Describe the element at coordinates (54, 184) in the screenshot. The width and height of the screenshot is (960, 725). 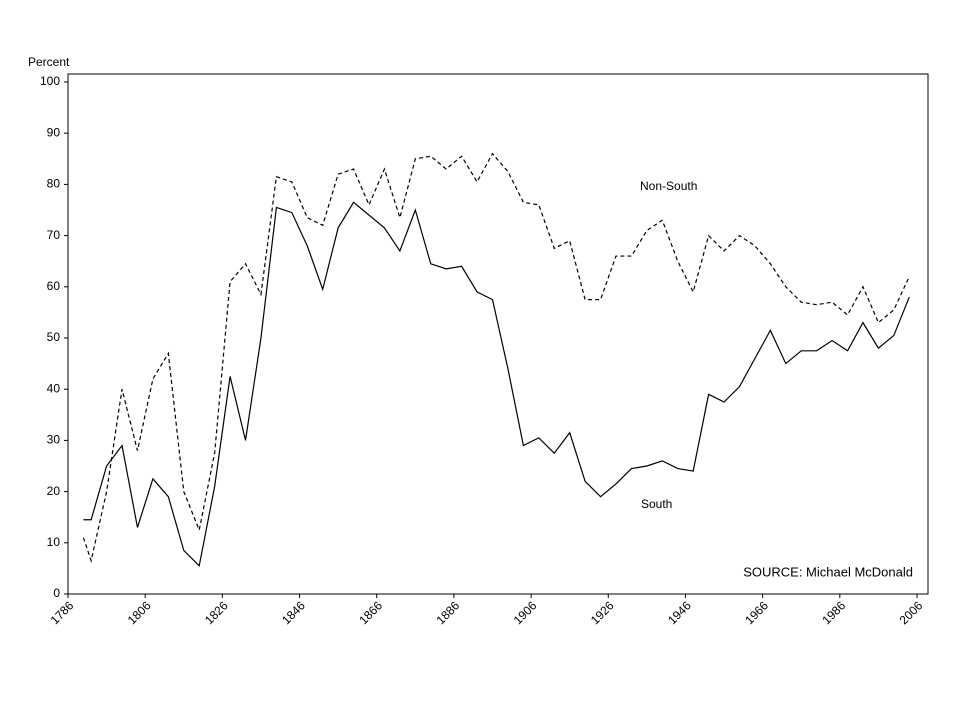
I see `y-tick-label: 80` at that location.